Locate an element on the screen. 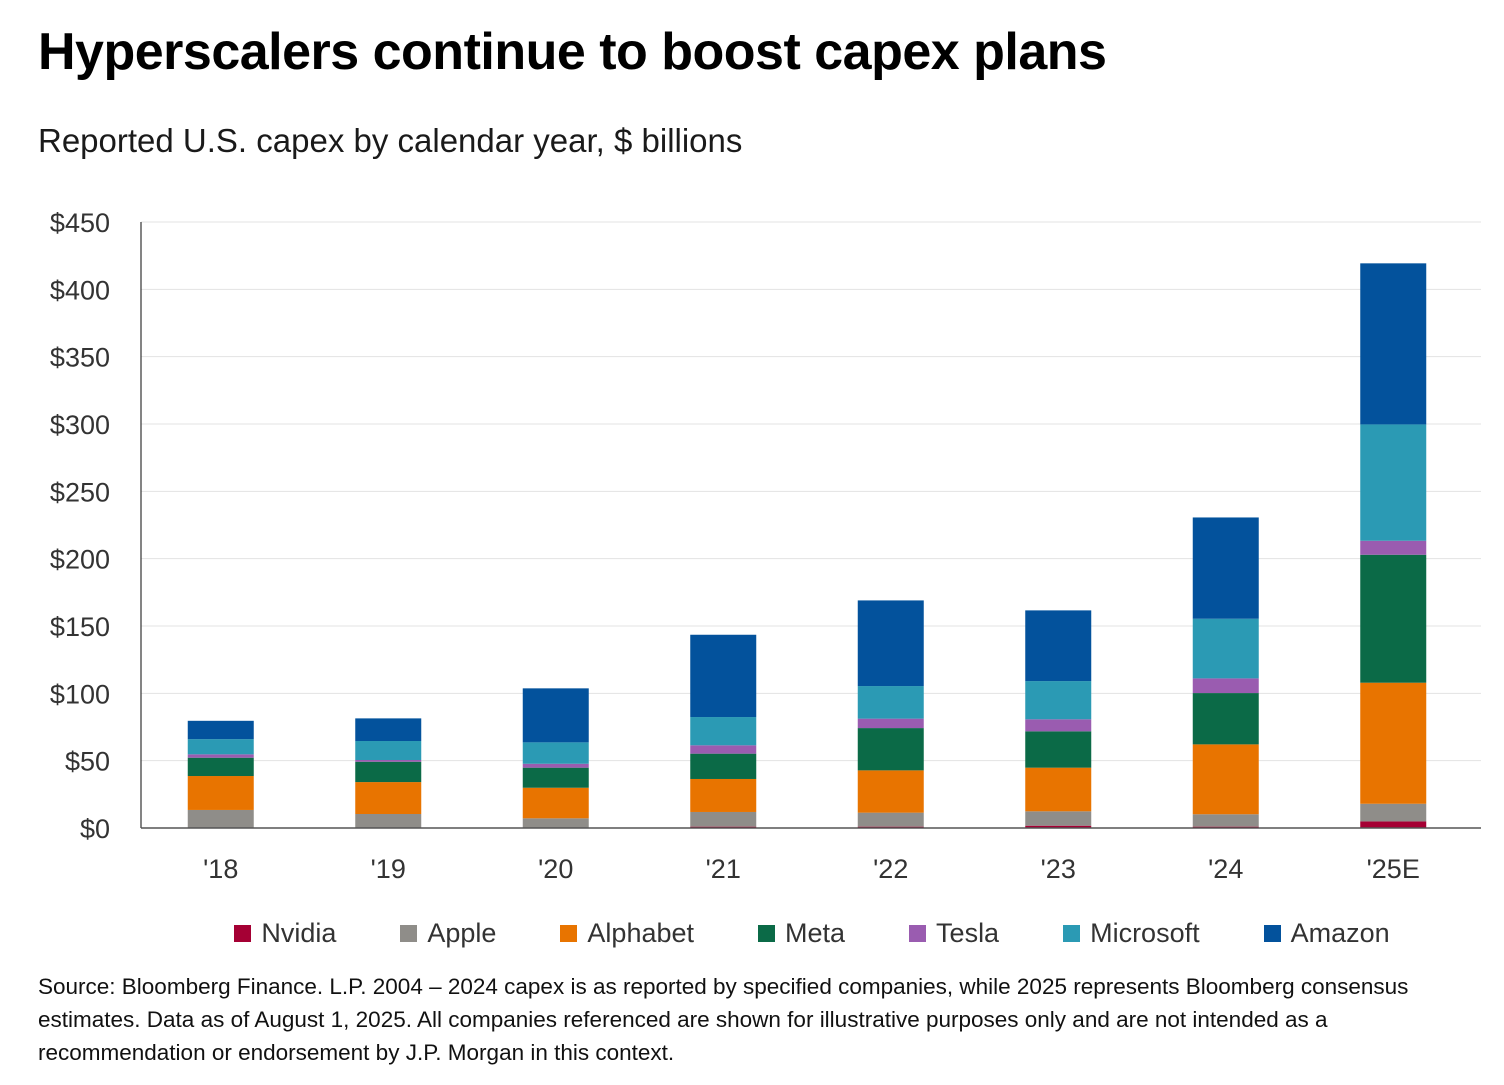  x-tick-label: '23 is located at coordinates (1058, 869).